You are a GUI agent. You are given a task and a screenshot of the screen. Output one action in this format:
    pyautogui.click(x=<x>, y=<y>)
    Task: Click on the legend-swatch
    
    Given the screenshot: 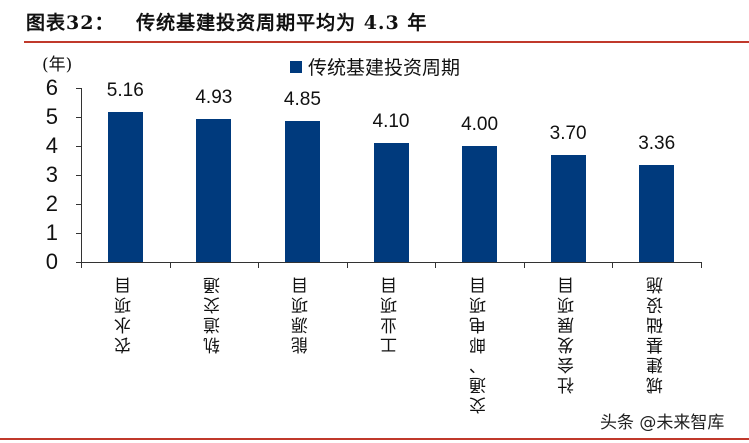 What is the action you would take?
    pyautogui.click(x=296, y=66)
    